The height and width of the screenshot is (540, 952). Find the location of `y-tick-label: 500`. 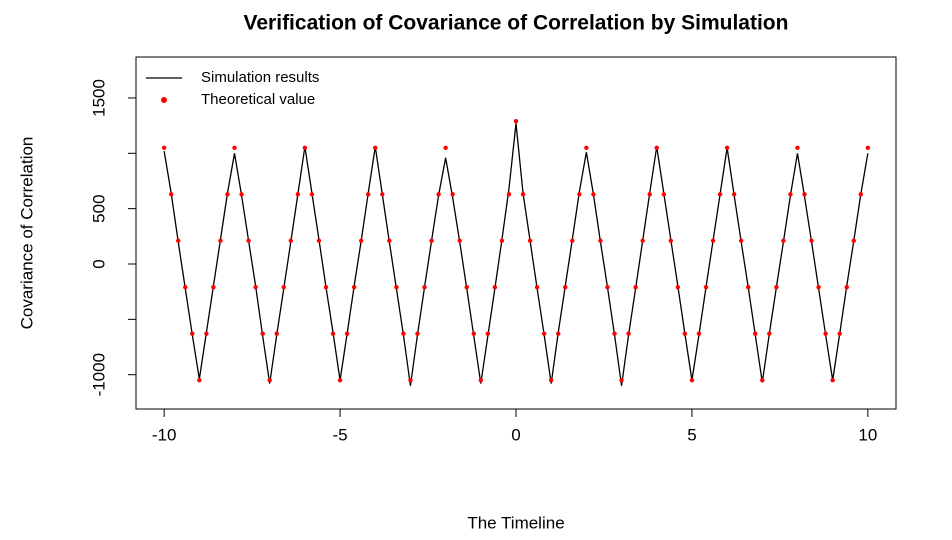

y-tick-label: 500 is located at coordinates (98, 208).